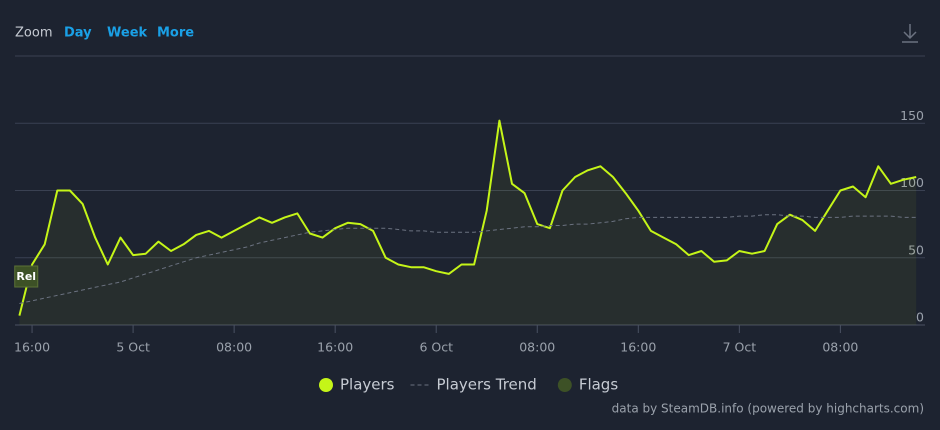  I want to click on y-tick-label: 150, so click(912, 115).